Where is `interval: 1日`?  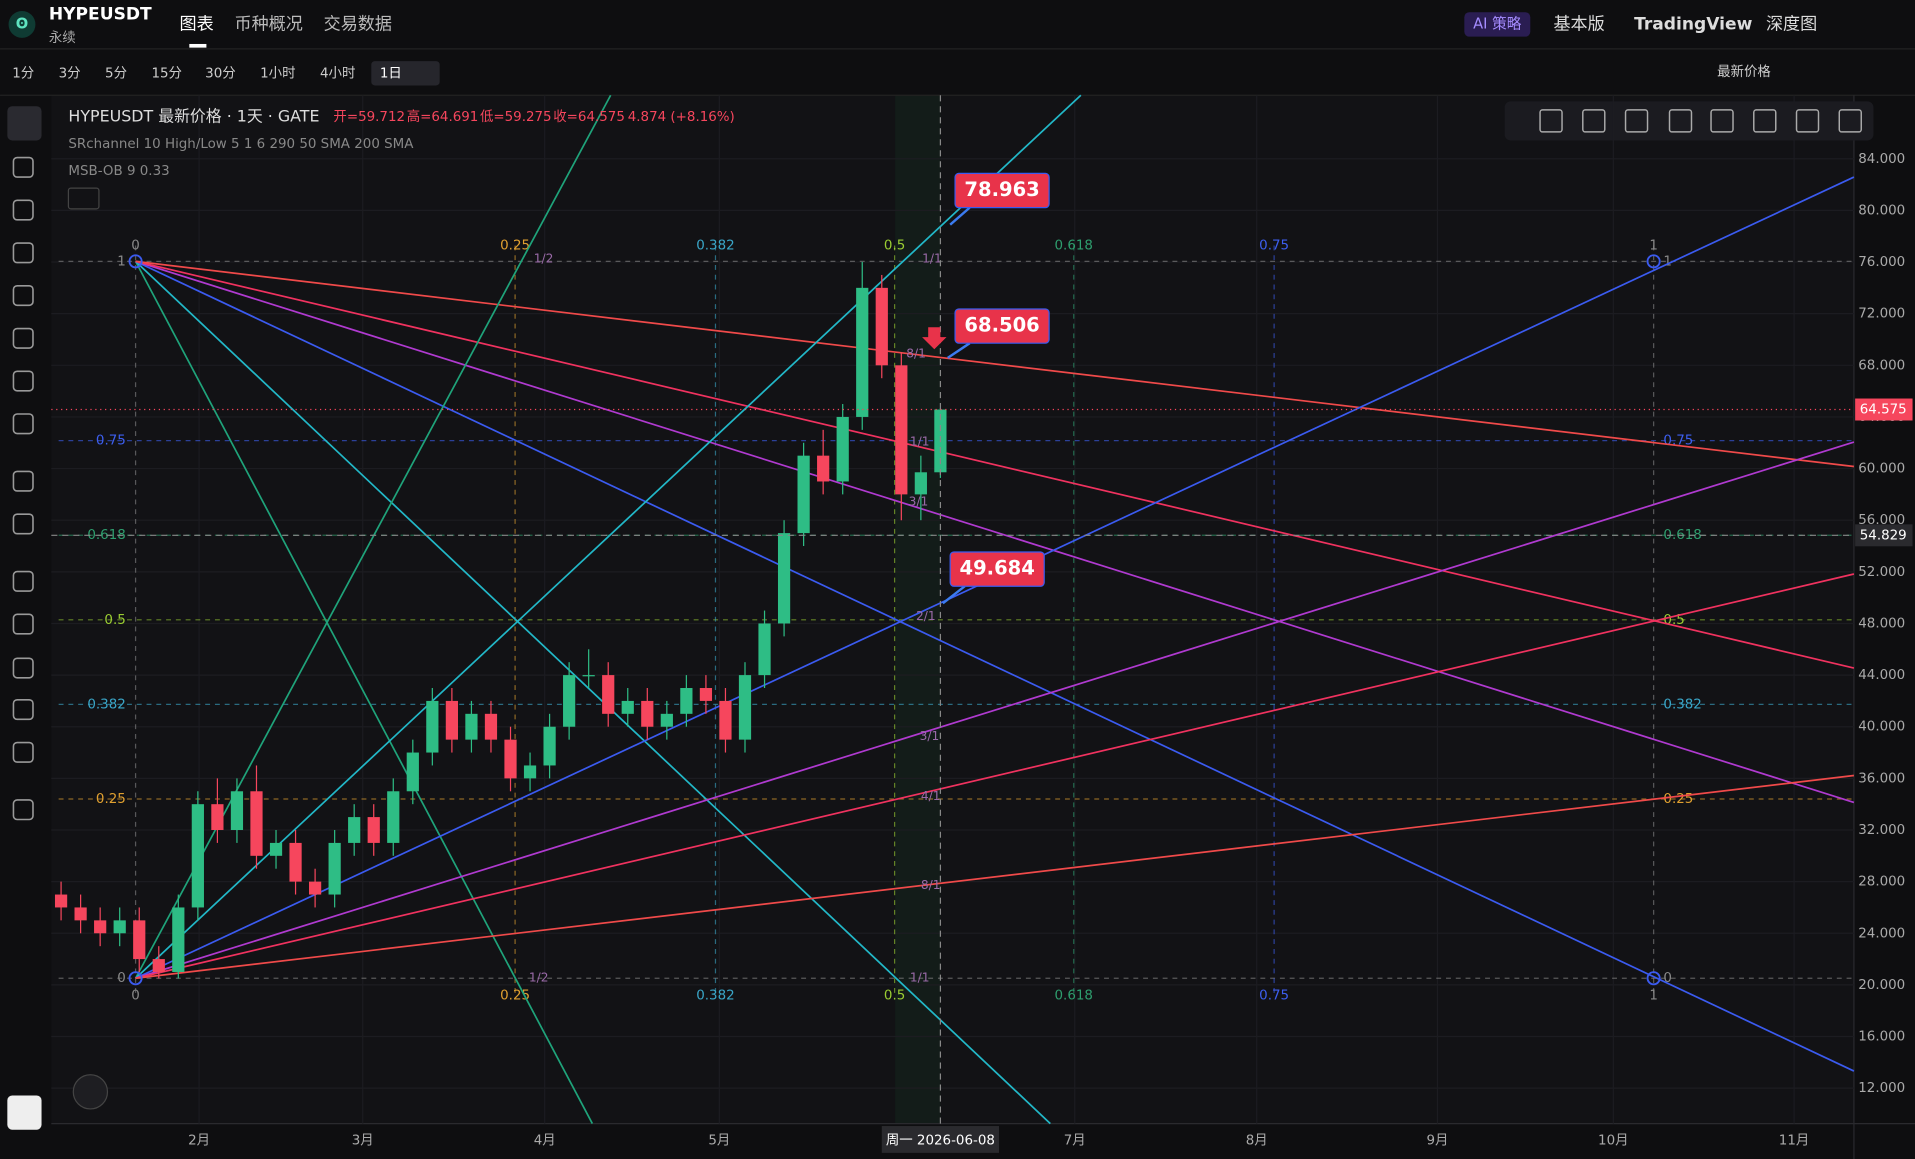 interval: 1日 is located at coordinates (391, 73).